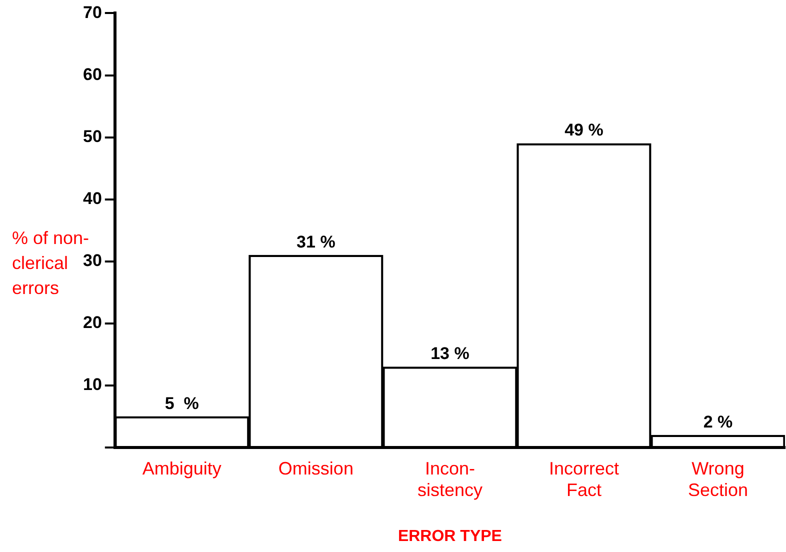 The height and width of the screenshot is (552, 786). What do you see at coordinates (450, 354) in the screenshot?
I see `data-label: 13 %` at bounding box center [450, 354].